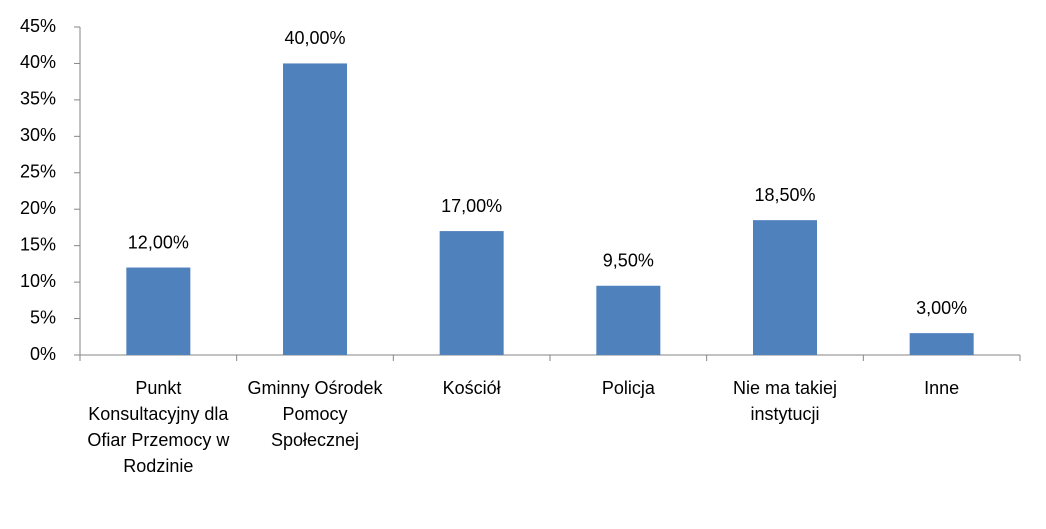  I want to click on x-tick-label: Gminny Ośrodek Pomocy Społecznej, so click(315, 414).